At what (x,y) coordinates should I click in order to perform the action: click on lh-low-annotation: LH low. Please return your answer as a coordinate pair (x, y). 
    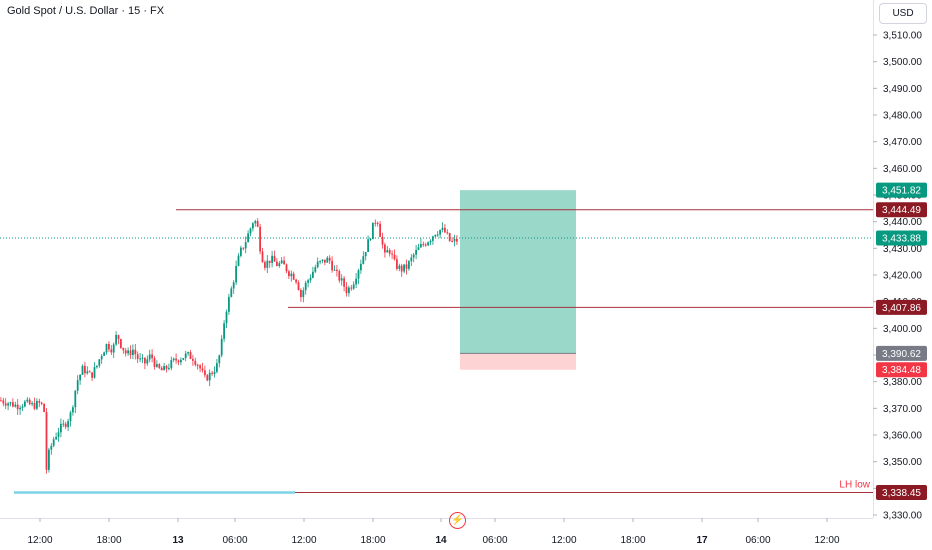
    Looking at the image, I should click on (854, 484).